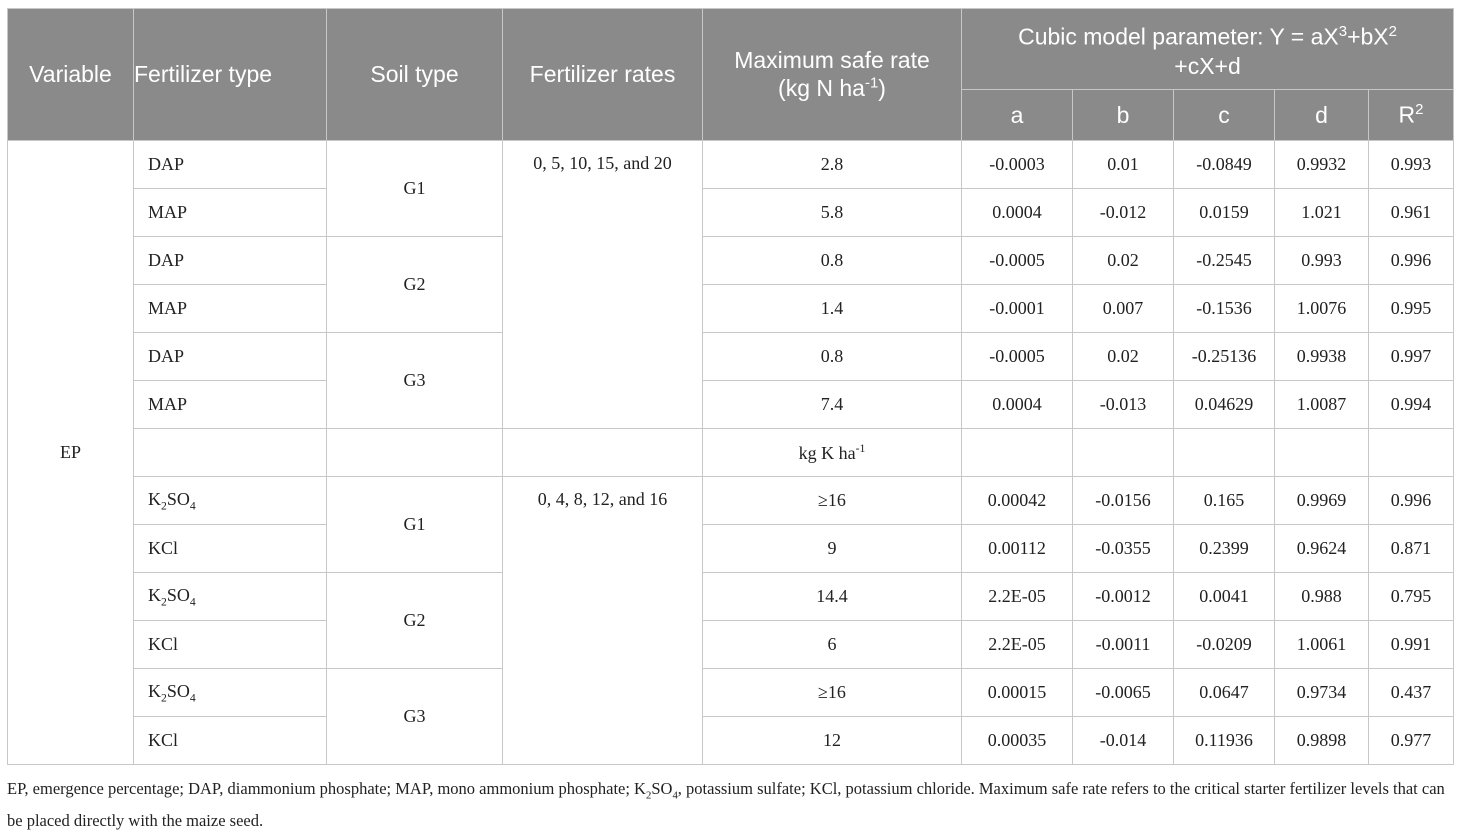  What do you see at coordinates (1321, 740) in the screenshot?
I see `d-cell: 0.9898` at bounding box center [1321, 740].